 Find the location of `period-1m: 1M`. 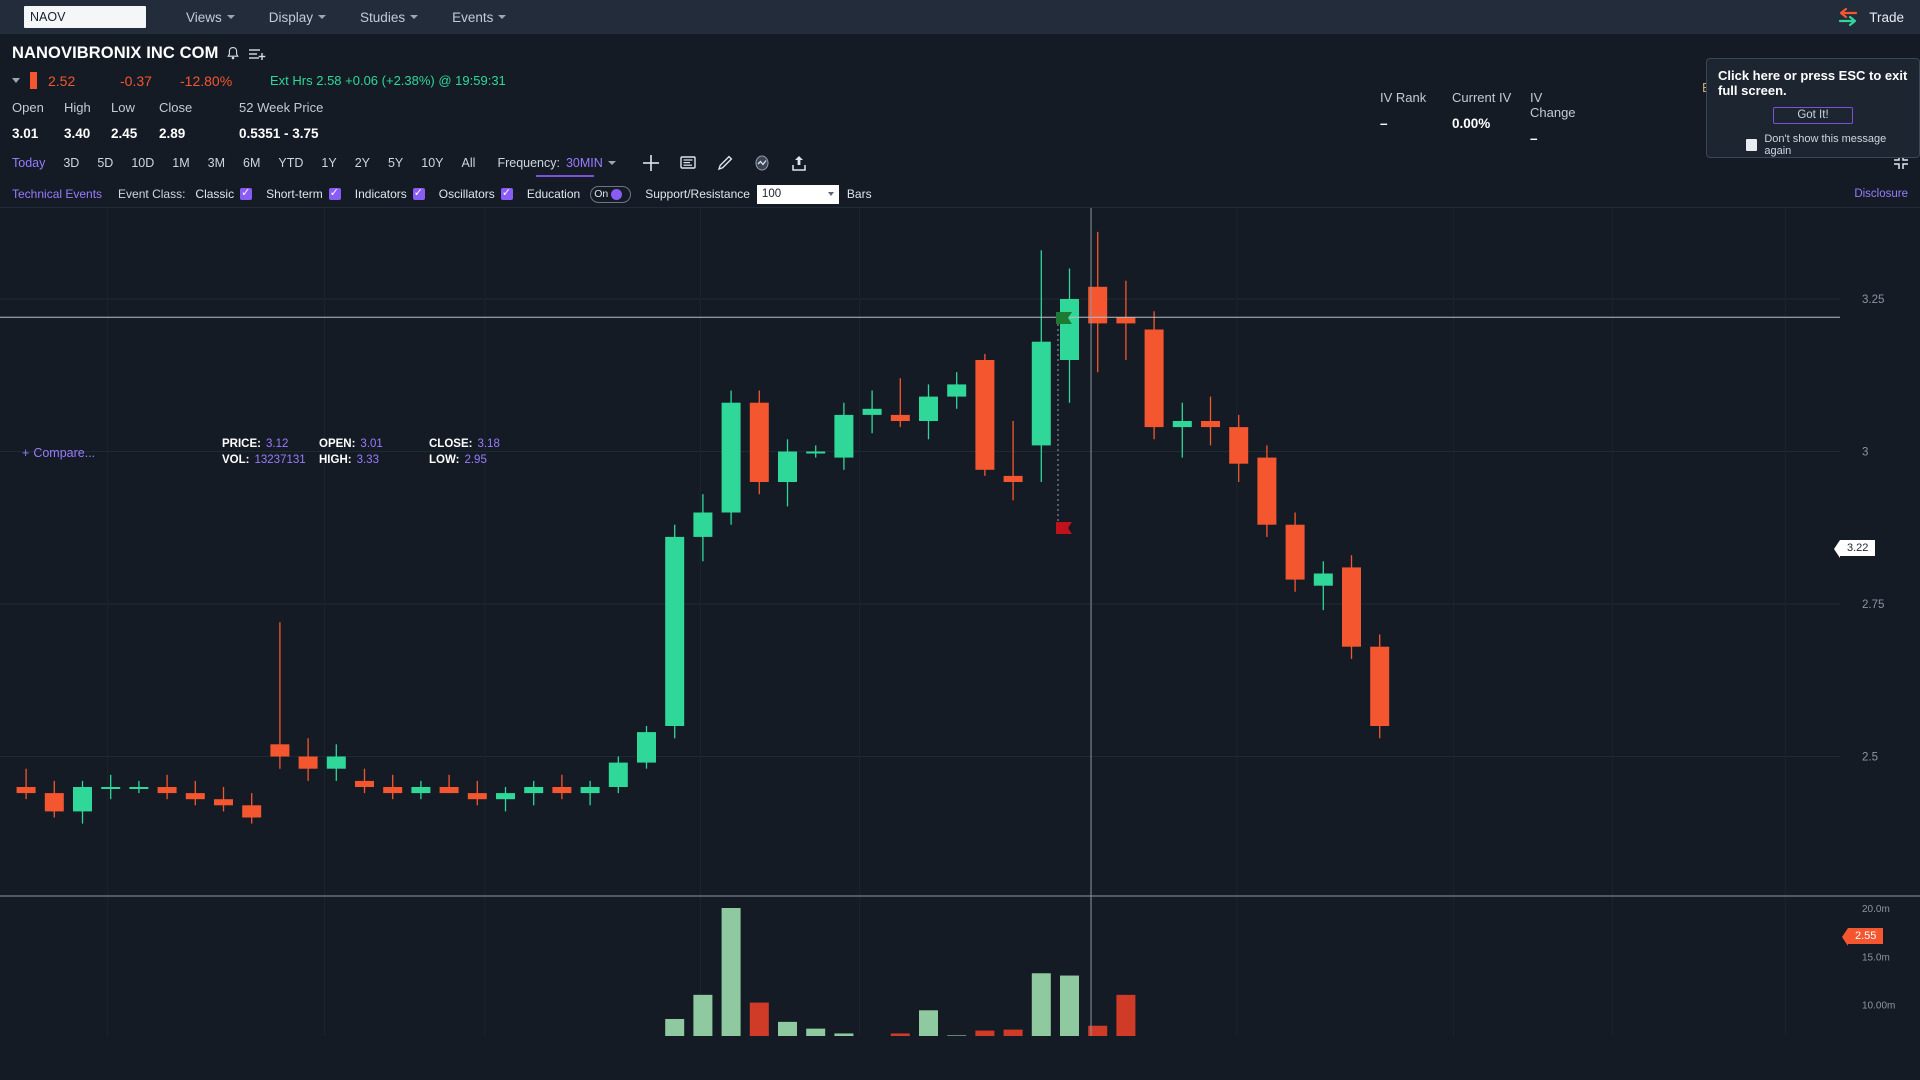

period-1m: 1M is located at coordinates (181, 163).